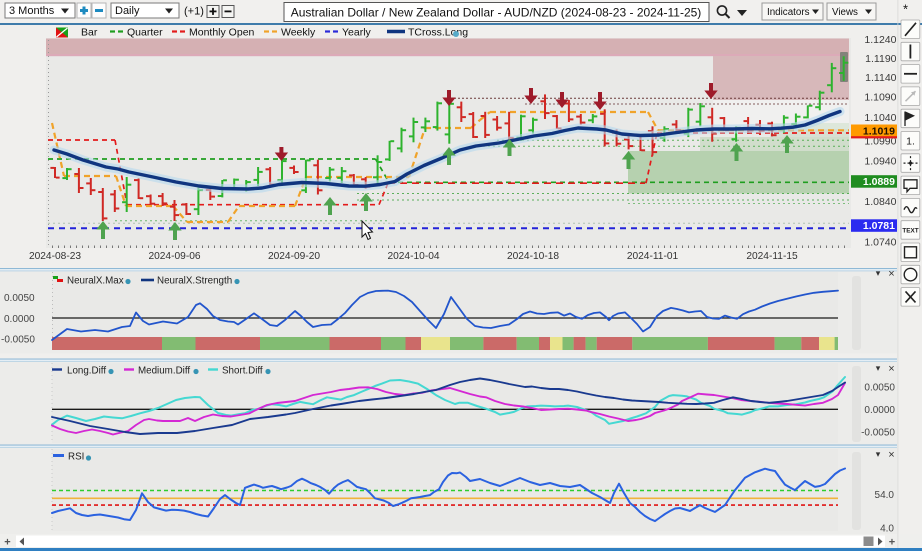 The width and height of the screenshot is (922, 551). What do you see at coordinates (194, 12) in the screenshot?
I see `svg-text: (+1)` at bounding box center [194, 12].